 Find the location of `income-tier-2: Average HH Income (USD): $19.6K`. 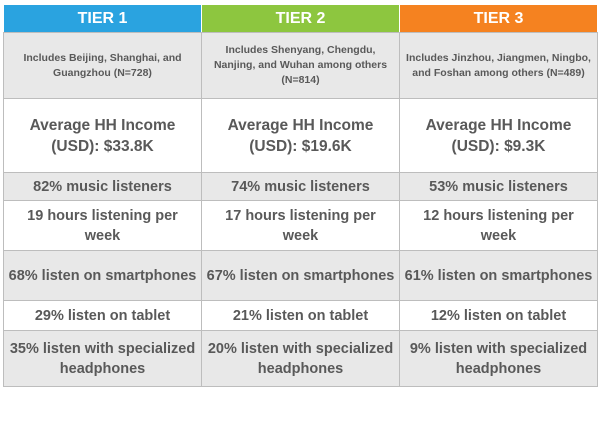

income-tier-2: Average HH Income (USD): $19.6K is located at coordinates (300, 135).